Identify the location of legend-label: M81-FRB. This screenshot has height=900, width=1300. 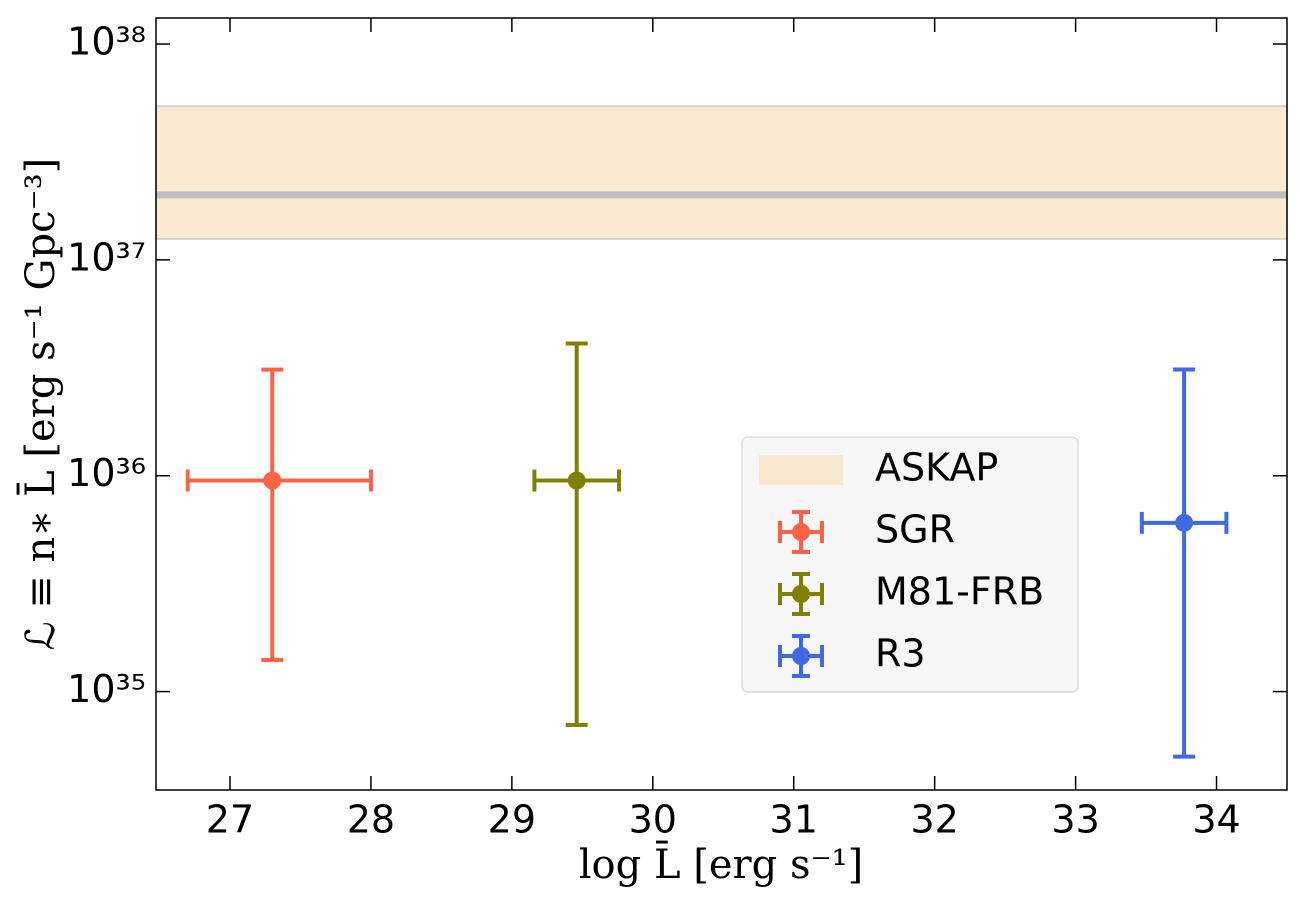
(959, 592).